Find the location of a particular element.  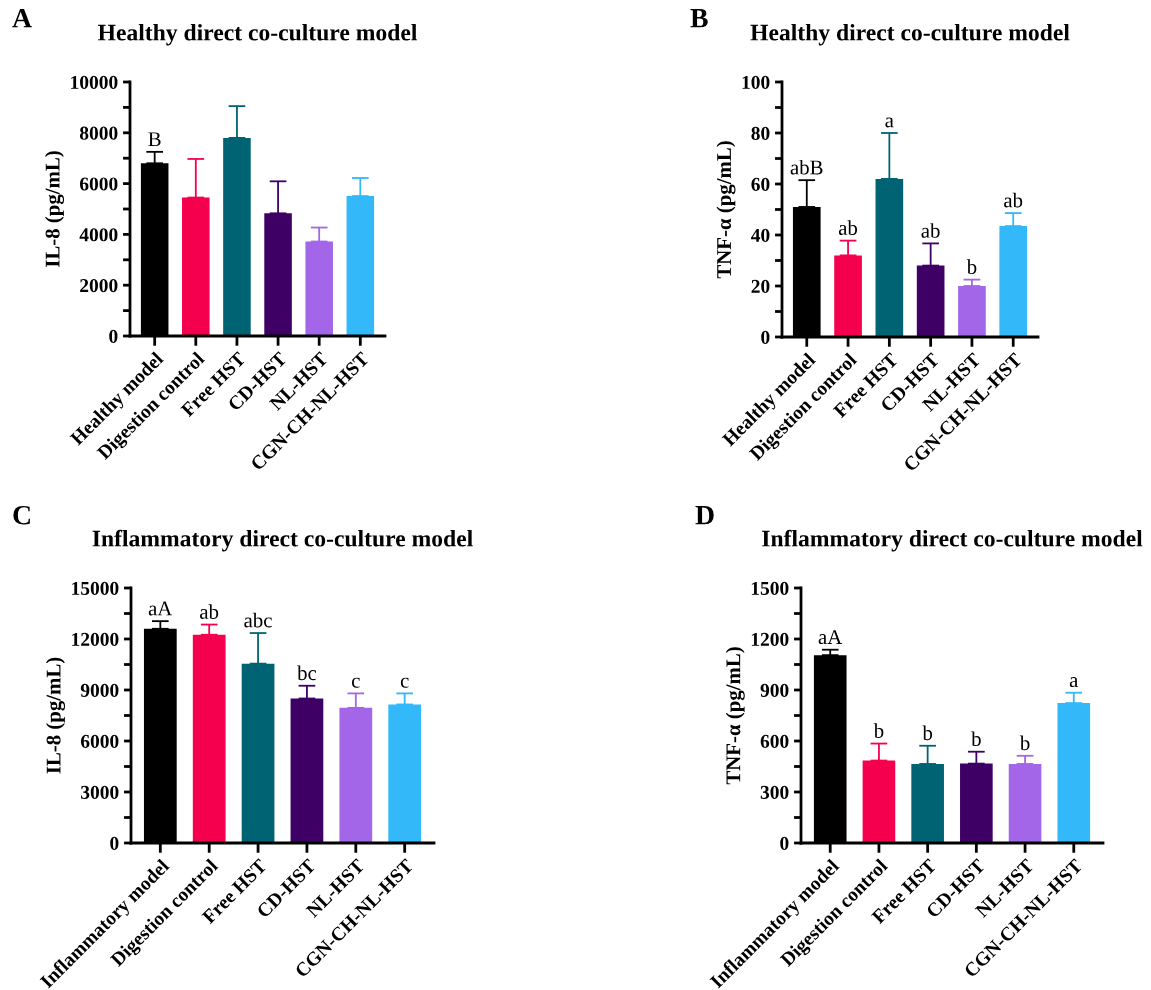

y-tick-label: 100 is located at coordinates (756, 82).